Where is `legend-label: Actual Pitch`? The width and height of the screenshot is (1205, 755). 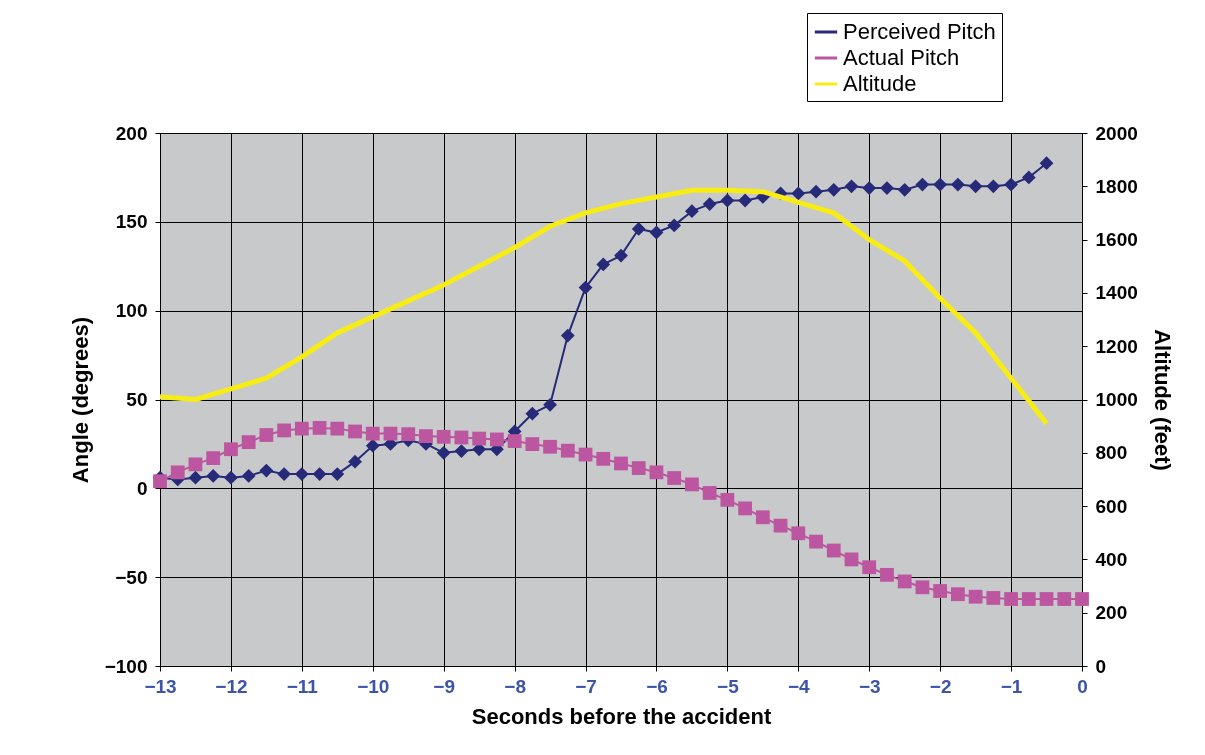 legend-label: Actual Pitch is located at coordinates (901, 57).